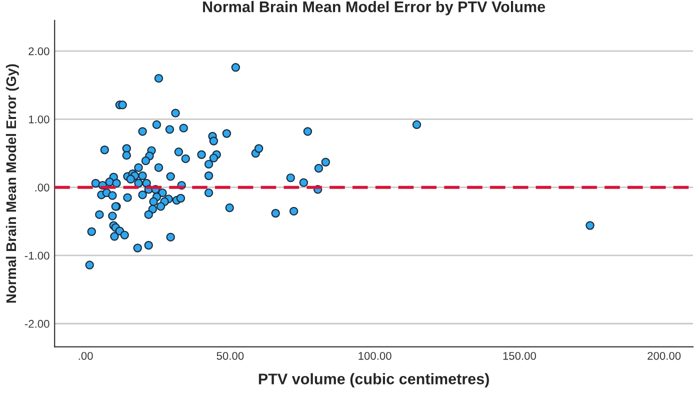  What do you see at coordinates (12, 183) in the screenshot?
I see `y-axis-title: Normal Brain Mean Model Error (Gy)` at bounding box center [12, 183].